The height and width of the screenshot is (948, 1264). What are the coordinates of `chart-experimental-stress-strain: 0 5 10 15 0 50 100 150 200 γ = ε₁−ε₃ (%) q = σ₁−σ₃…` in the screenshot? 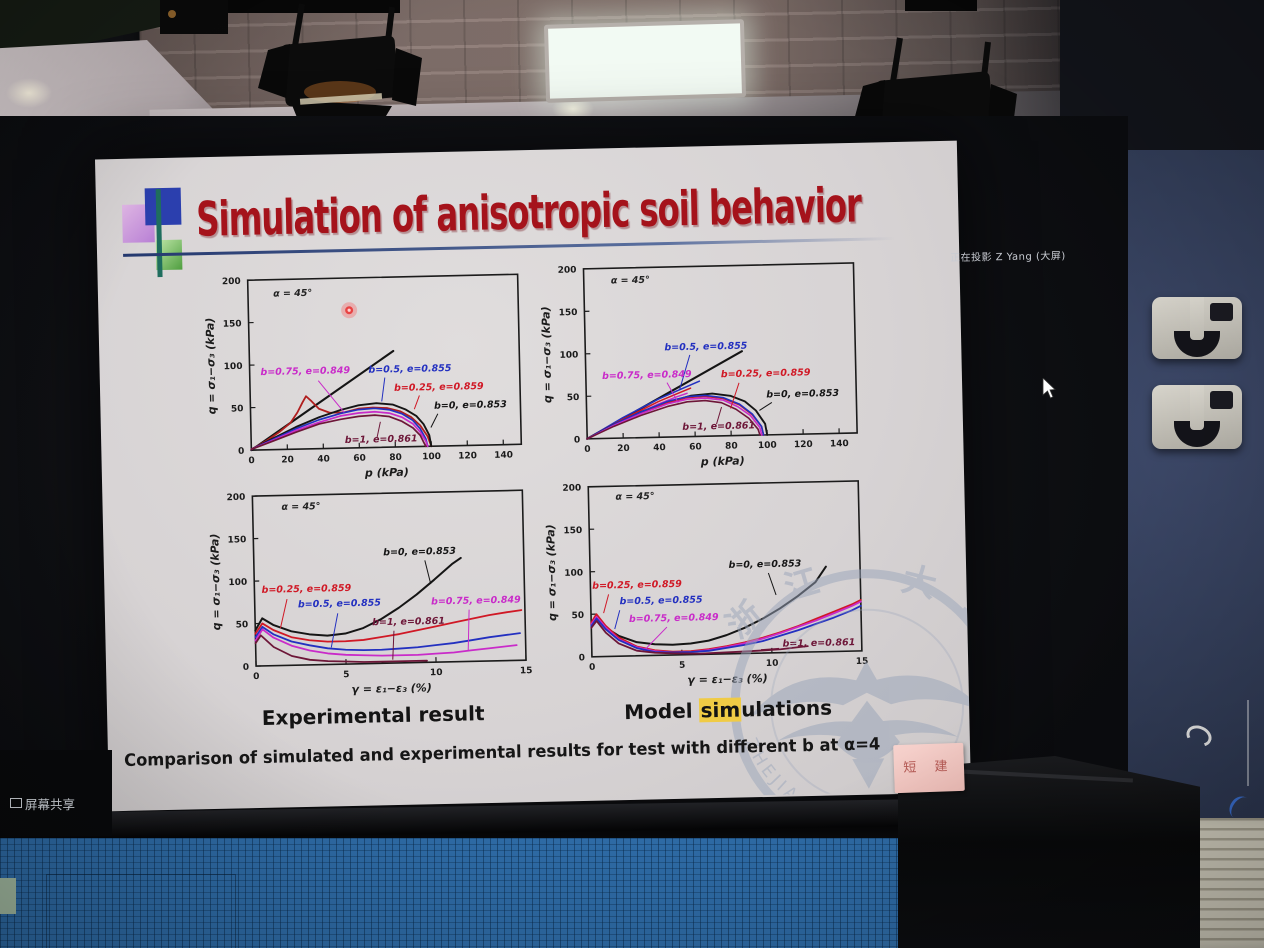 It's located at (373, 591).